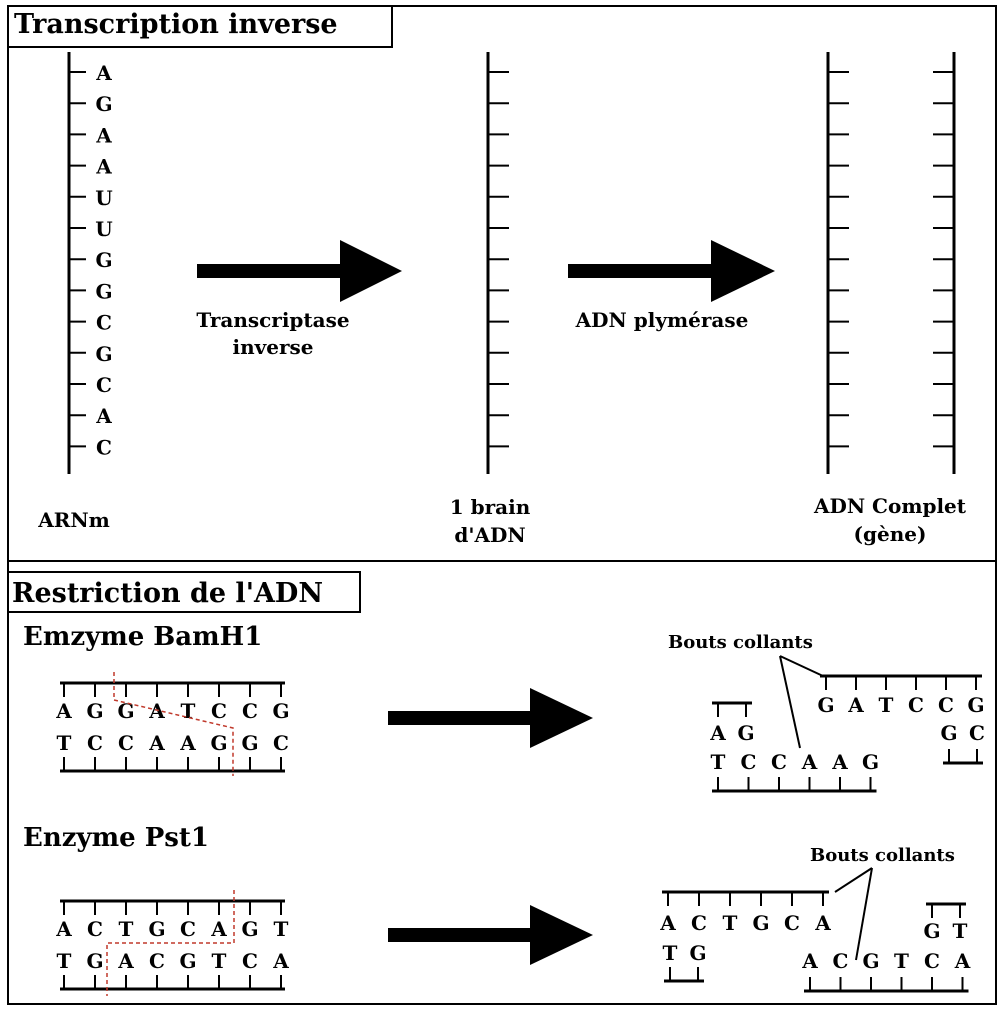  What do you see at coordinates (931, 931) in the screenshot?
I see `pst1-right-top-base-0: G` at bounding box center [931, 931].